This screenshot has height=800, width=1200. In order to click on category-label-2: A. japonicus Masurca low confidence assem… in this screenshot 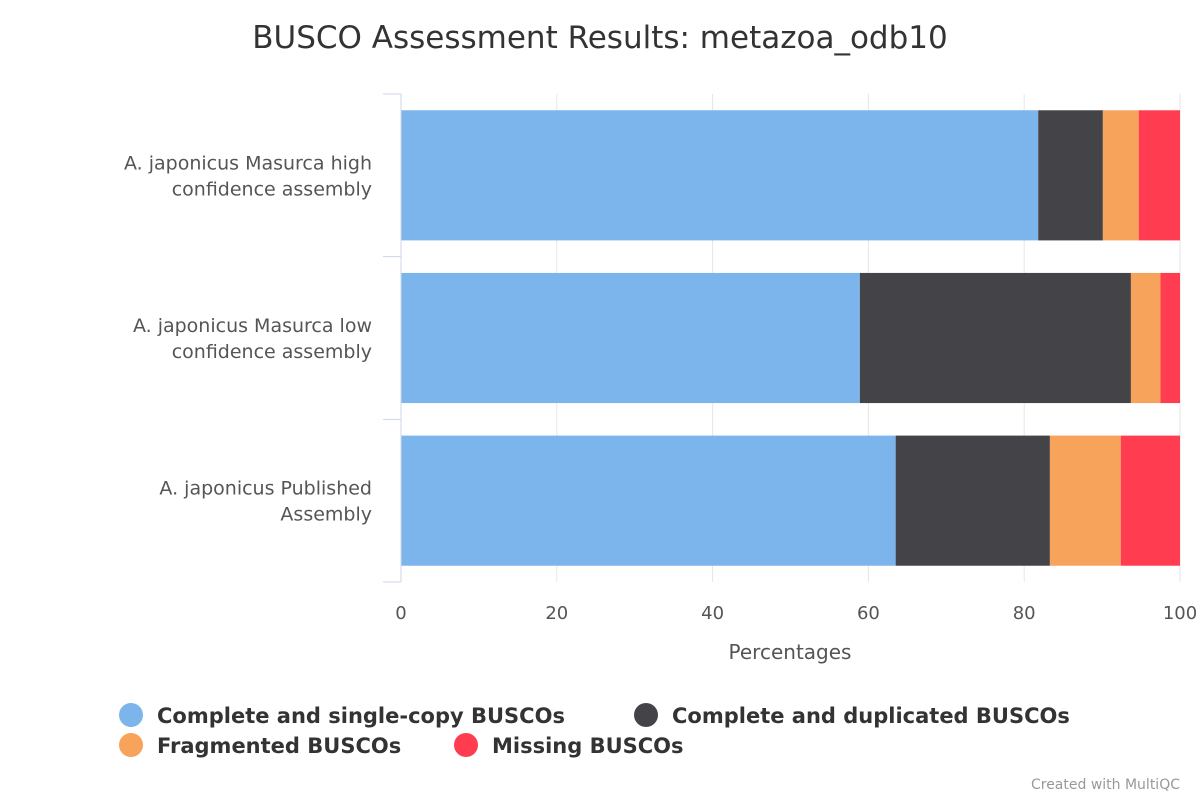, I will do `click(252, 339)`.